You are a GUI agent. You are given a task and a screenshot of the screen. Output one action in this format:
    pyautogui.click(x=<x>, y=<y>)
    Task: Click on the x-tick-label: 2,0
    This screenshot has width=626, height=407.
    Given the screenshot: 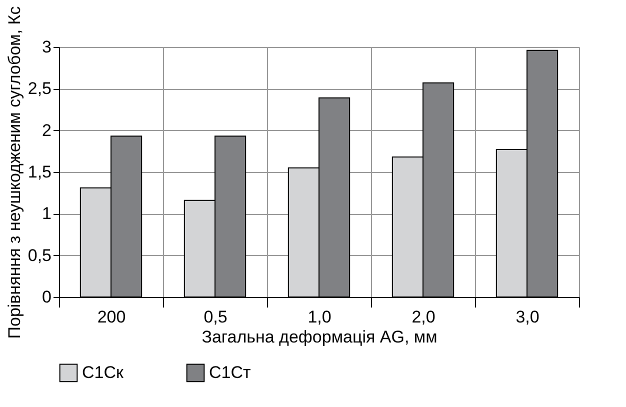 What is the action you would take?
    pyautogui.click(x=424, y=317)
    